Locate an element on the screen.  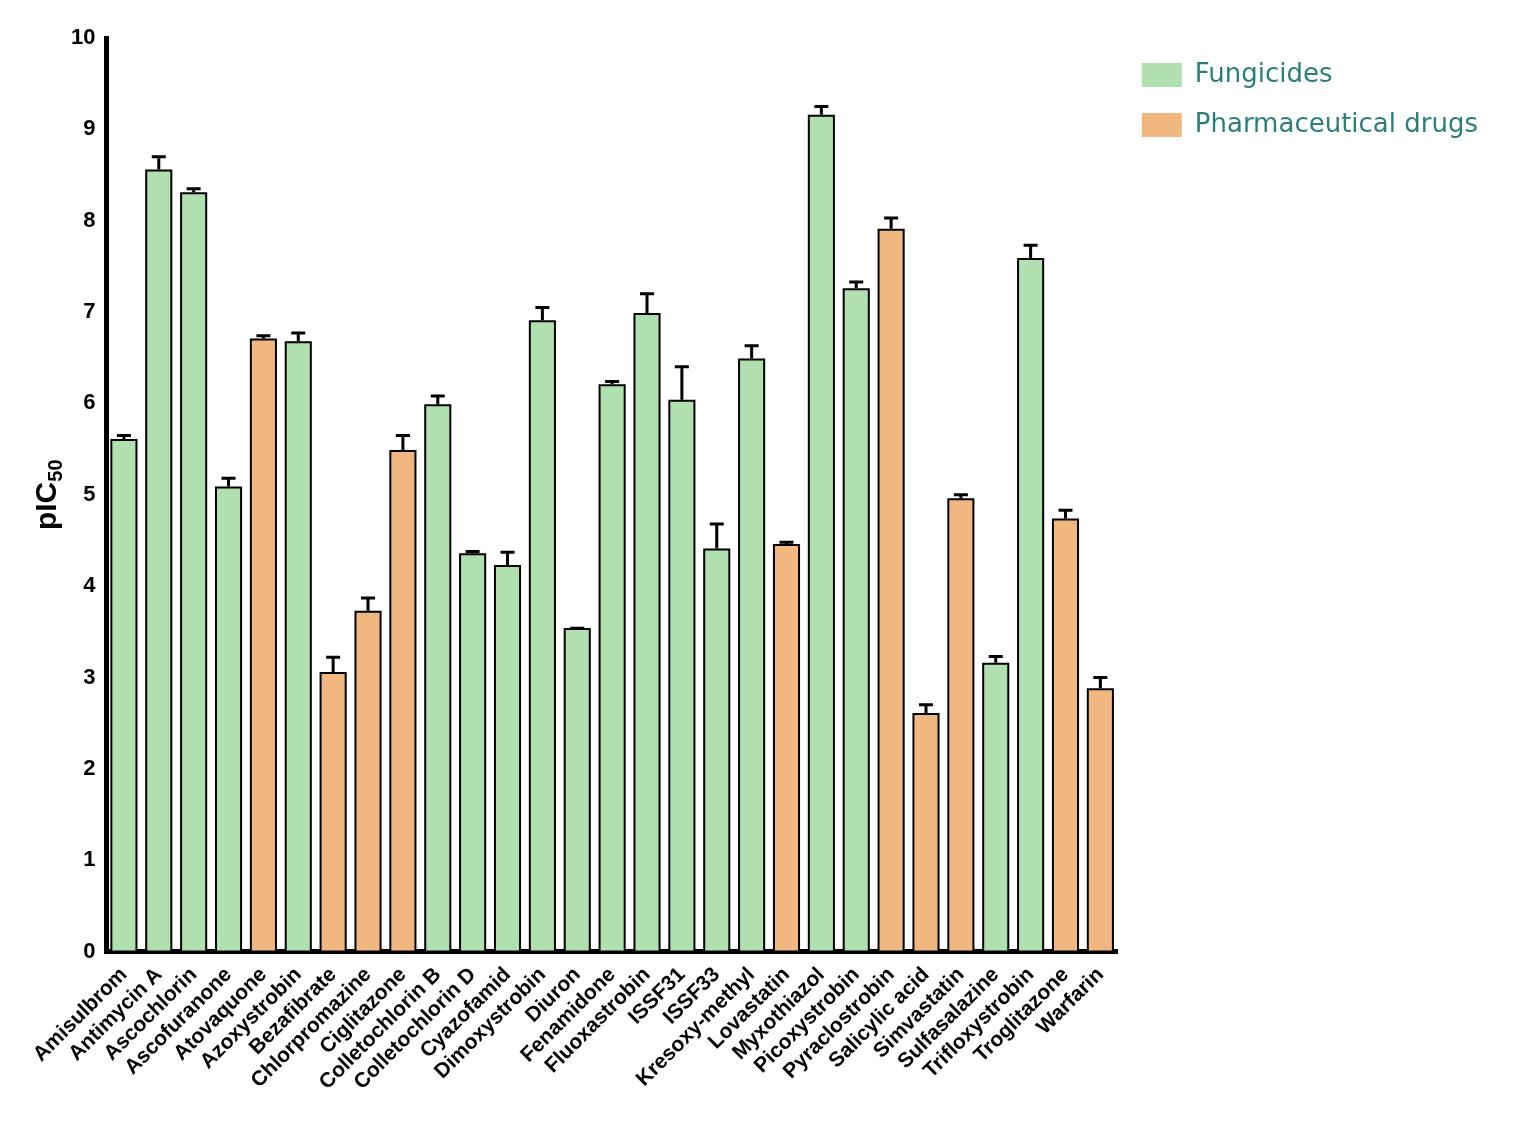
y-tick-label: 8 is located at coordinates (89, 219).